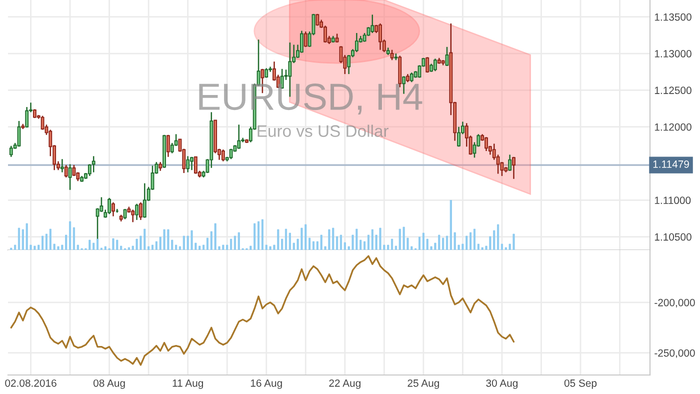 The width and height of the screenshot is (700, 394). What do you see at coordinates (580, 384) in the screenshot?
I see `x-tick-label: 05 Sep` at bounding box center [580, 384].